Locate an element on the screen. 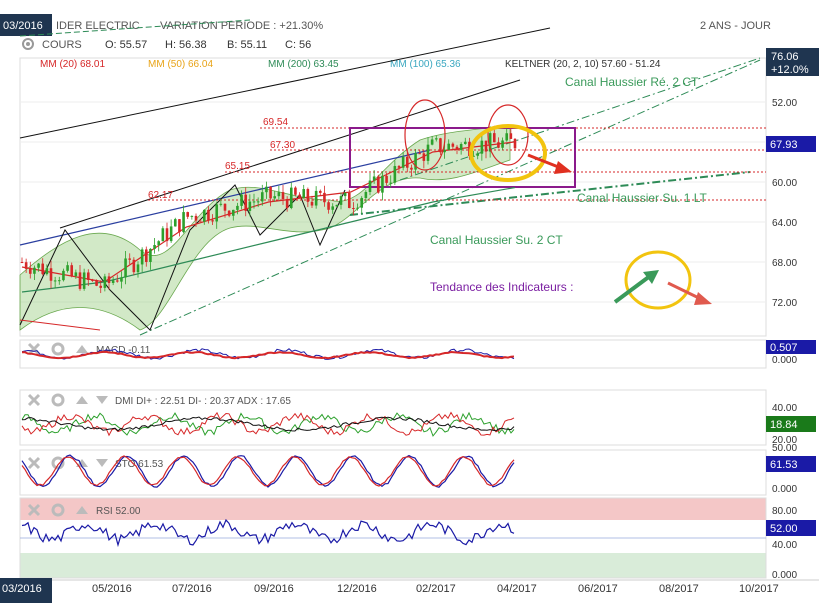  legend-mm50: MM (50) 66.04 is located at coordinates (180, 64).